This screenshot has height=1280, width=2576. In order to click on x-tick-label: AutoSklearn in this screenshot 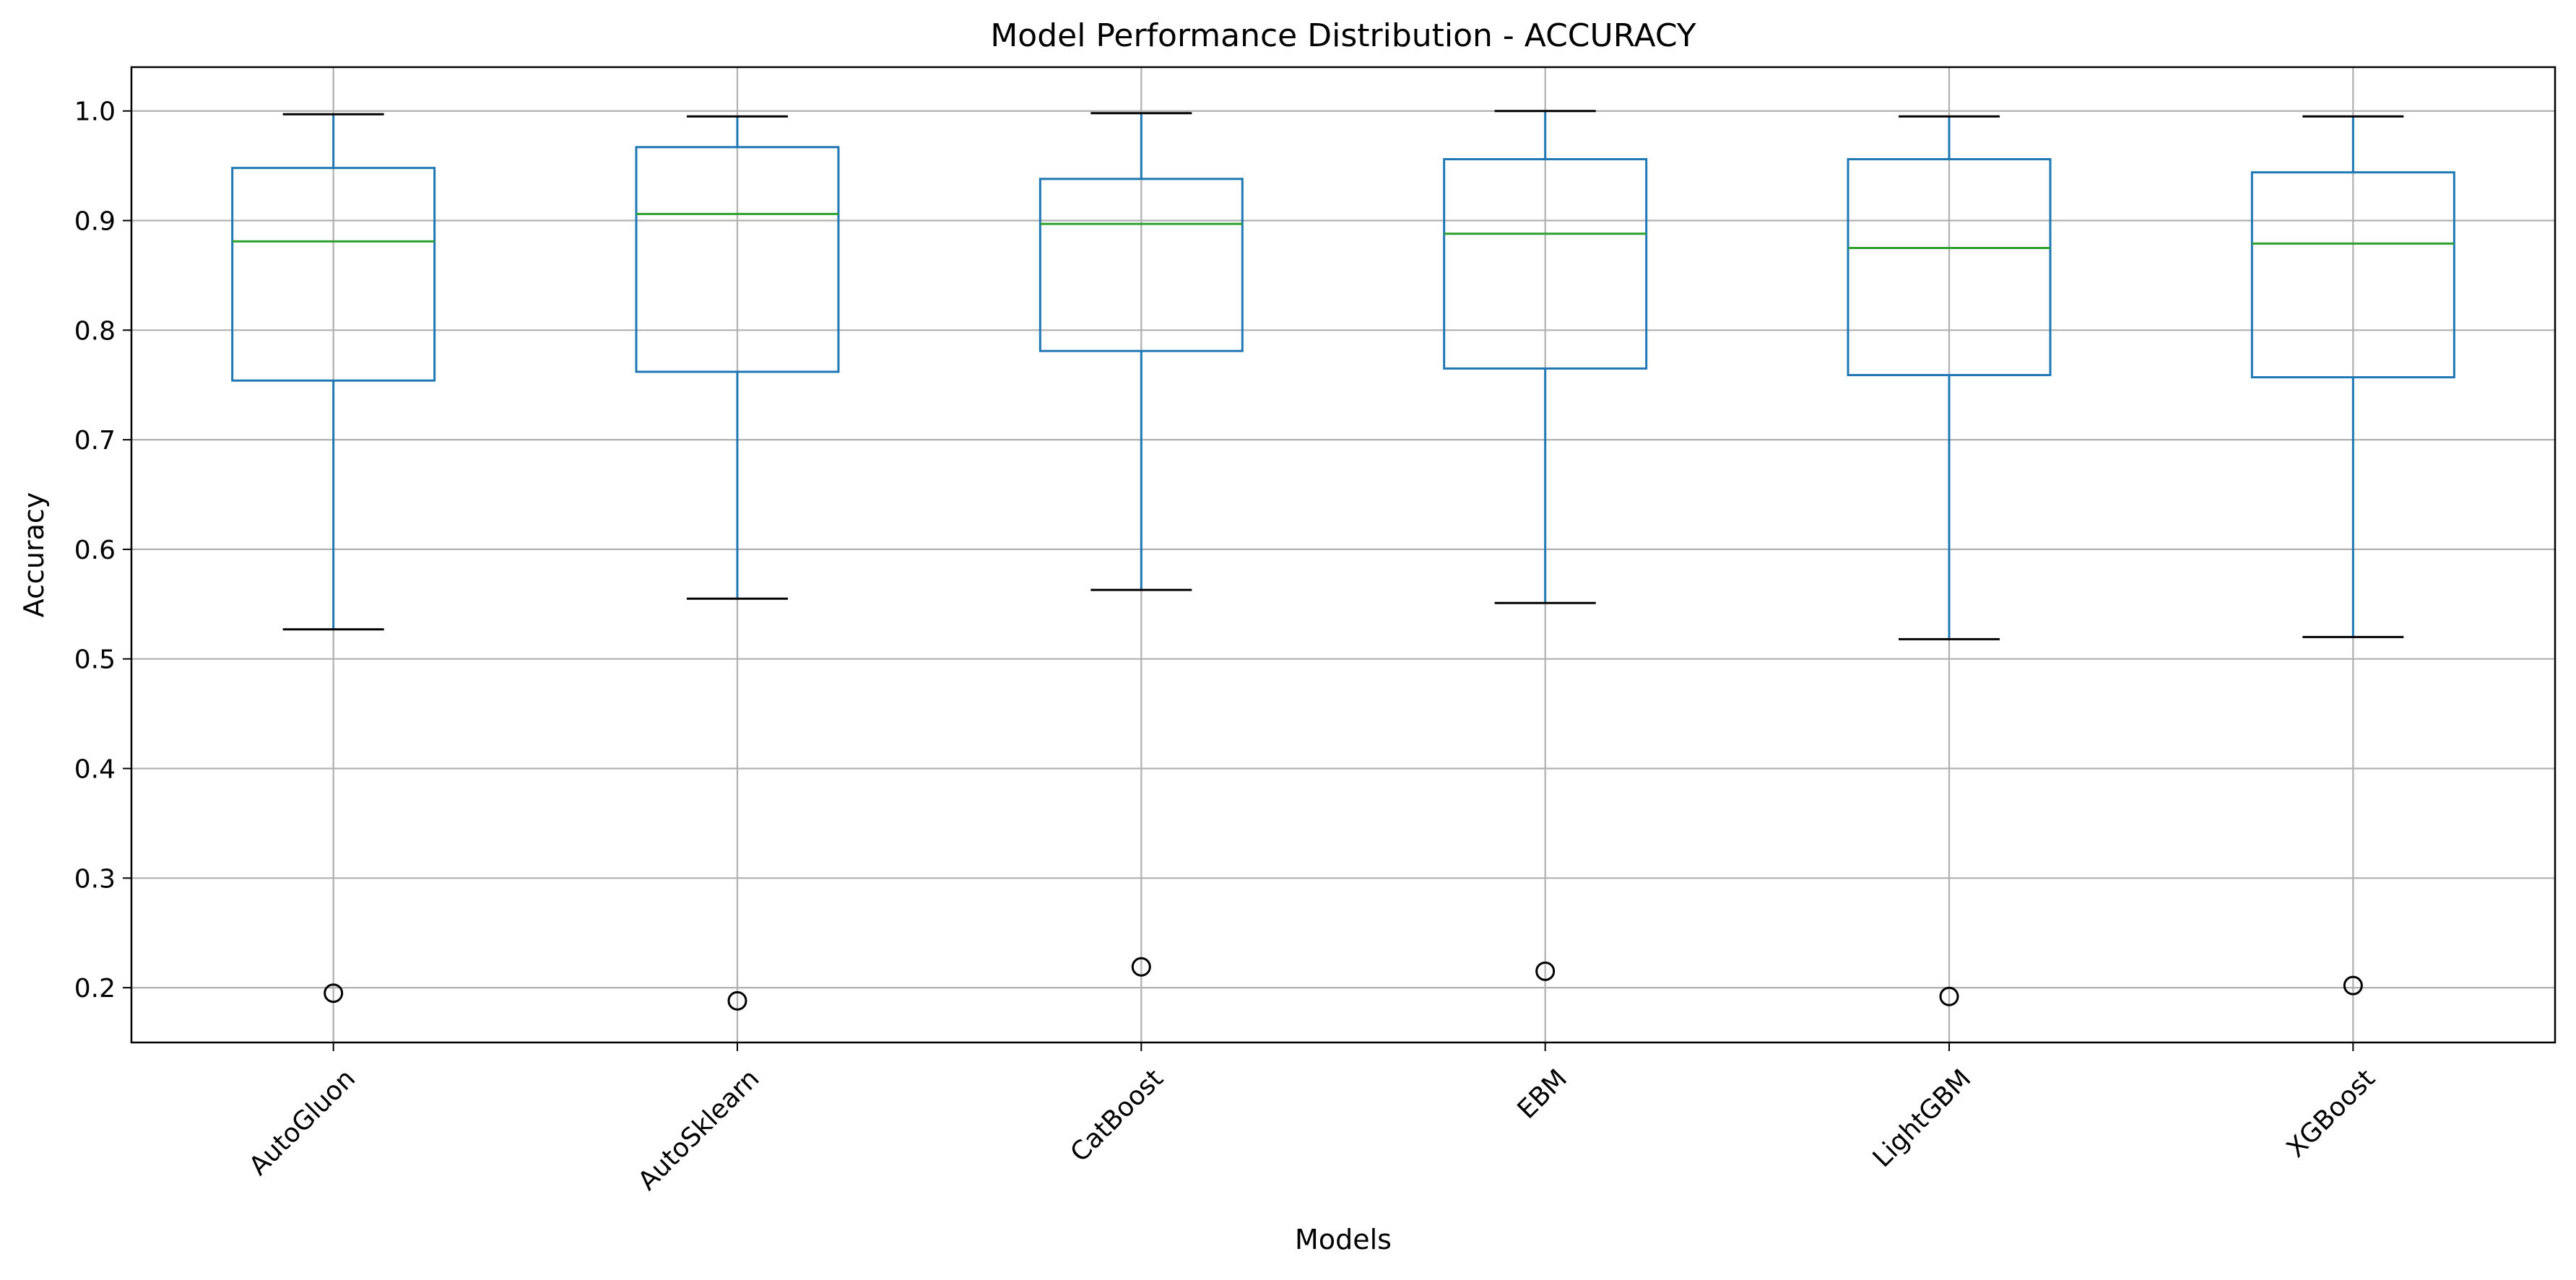, I will do `click(699, 1129)`.